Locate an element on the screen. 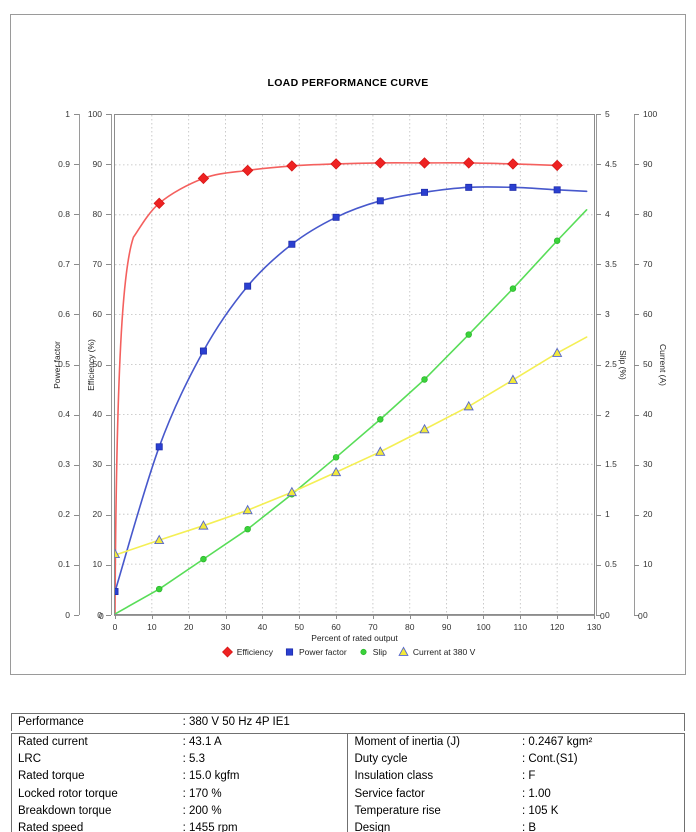 This screenshot has width=696, height=832. spec-key: Design is located at coordinates (431, 826).